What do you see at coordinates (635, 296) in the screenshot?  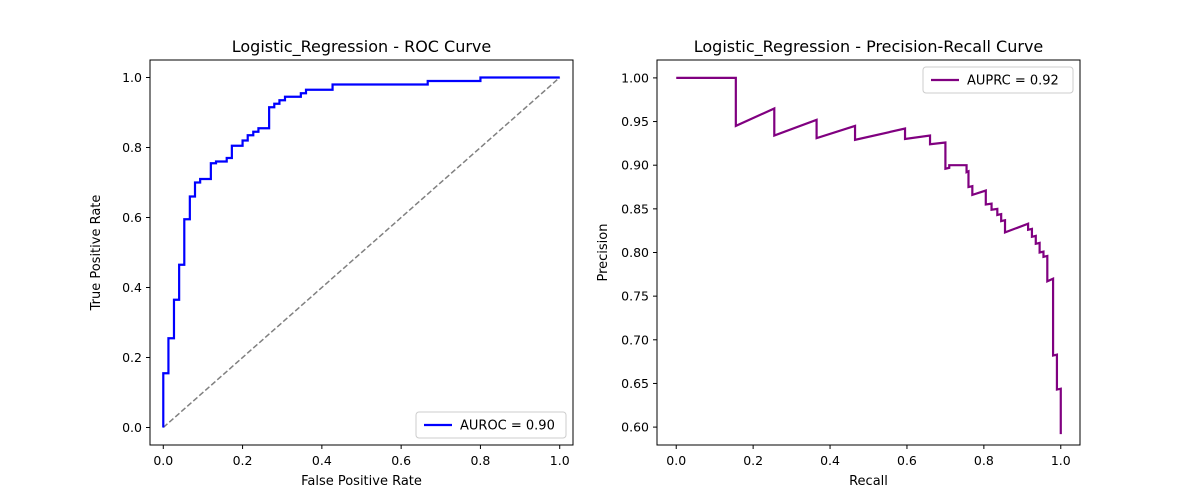 I see `y-tick-label: 0.75` at bounding box center [635, 296].